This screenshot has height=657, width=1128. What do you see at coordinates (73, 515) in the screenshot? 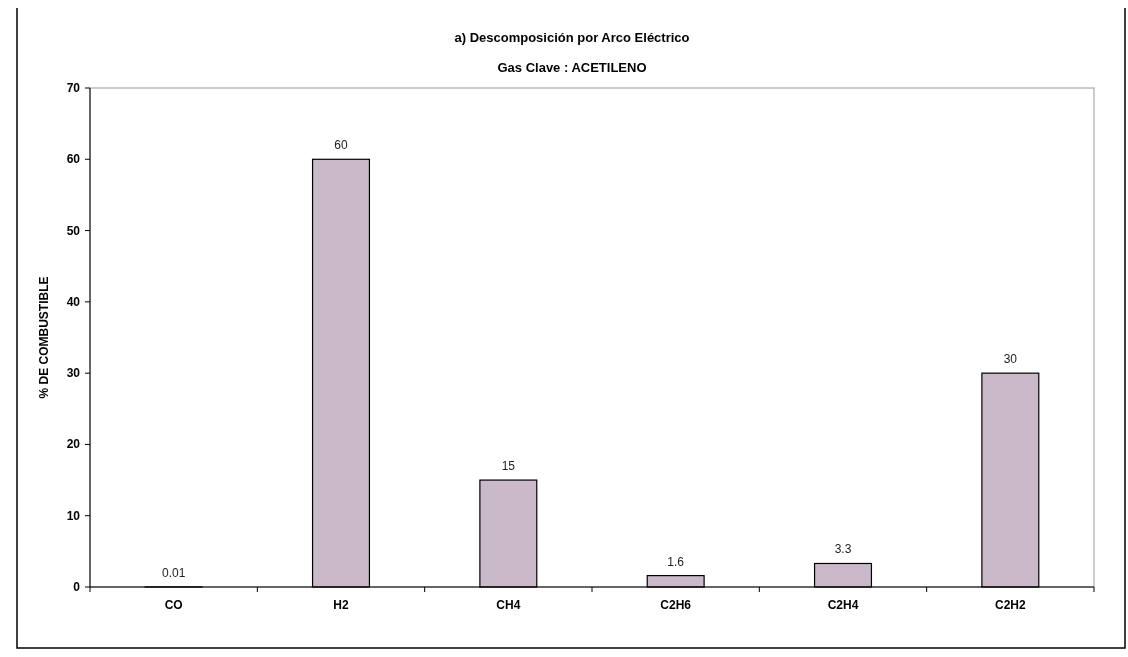
I see `y-tick-label: 10` at bounding box center [73, 515].